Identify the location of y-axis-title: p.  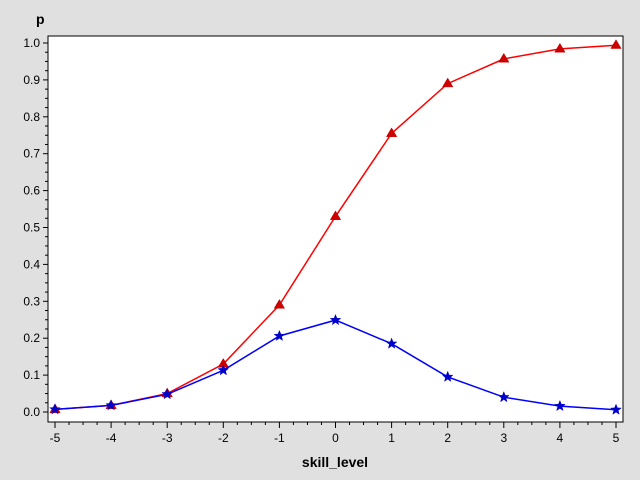
(40, 19).